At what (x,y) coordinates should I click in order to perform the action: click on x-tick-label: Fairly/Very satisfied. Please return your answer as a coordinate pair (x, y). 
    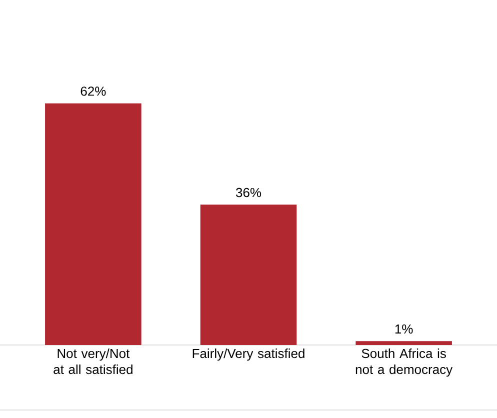
    Looking at the image, I should click on (248, 354).